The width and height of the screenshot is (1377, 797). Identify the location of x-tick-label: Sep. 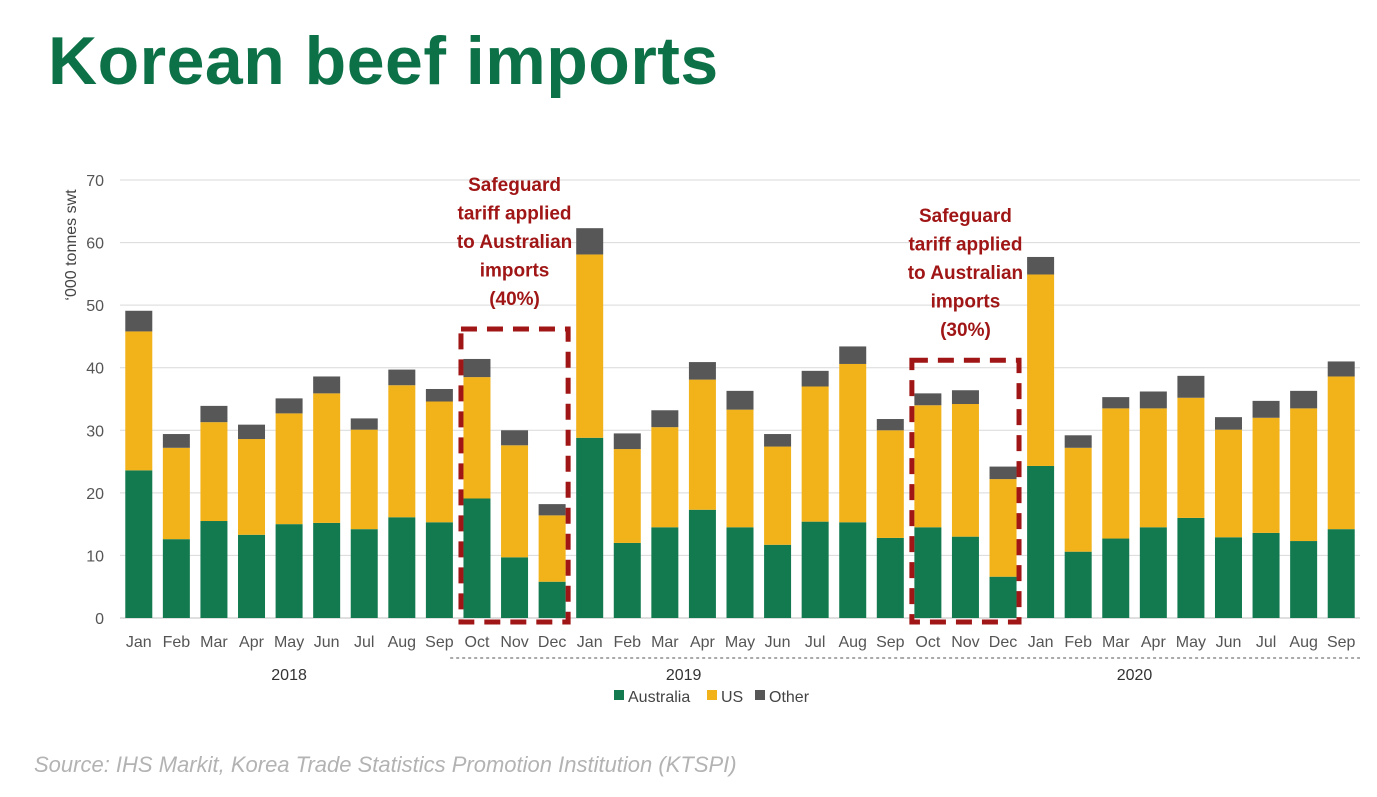
(1341, 642).